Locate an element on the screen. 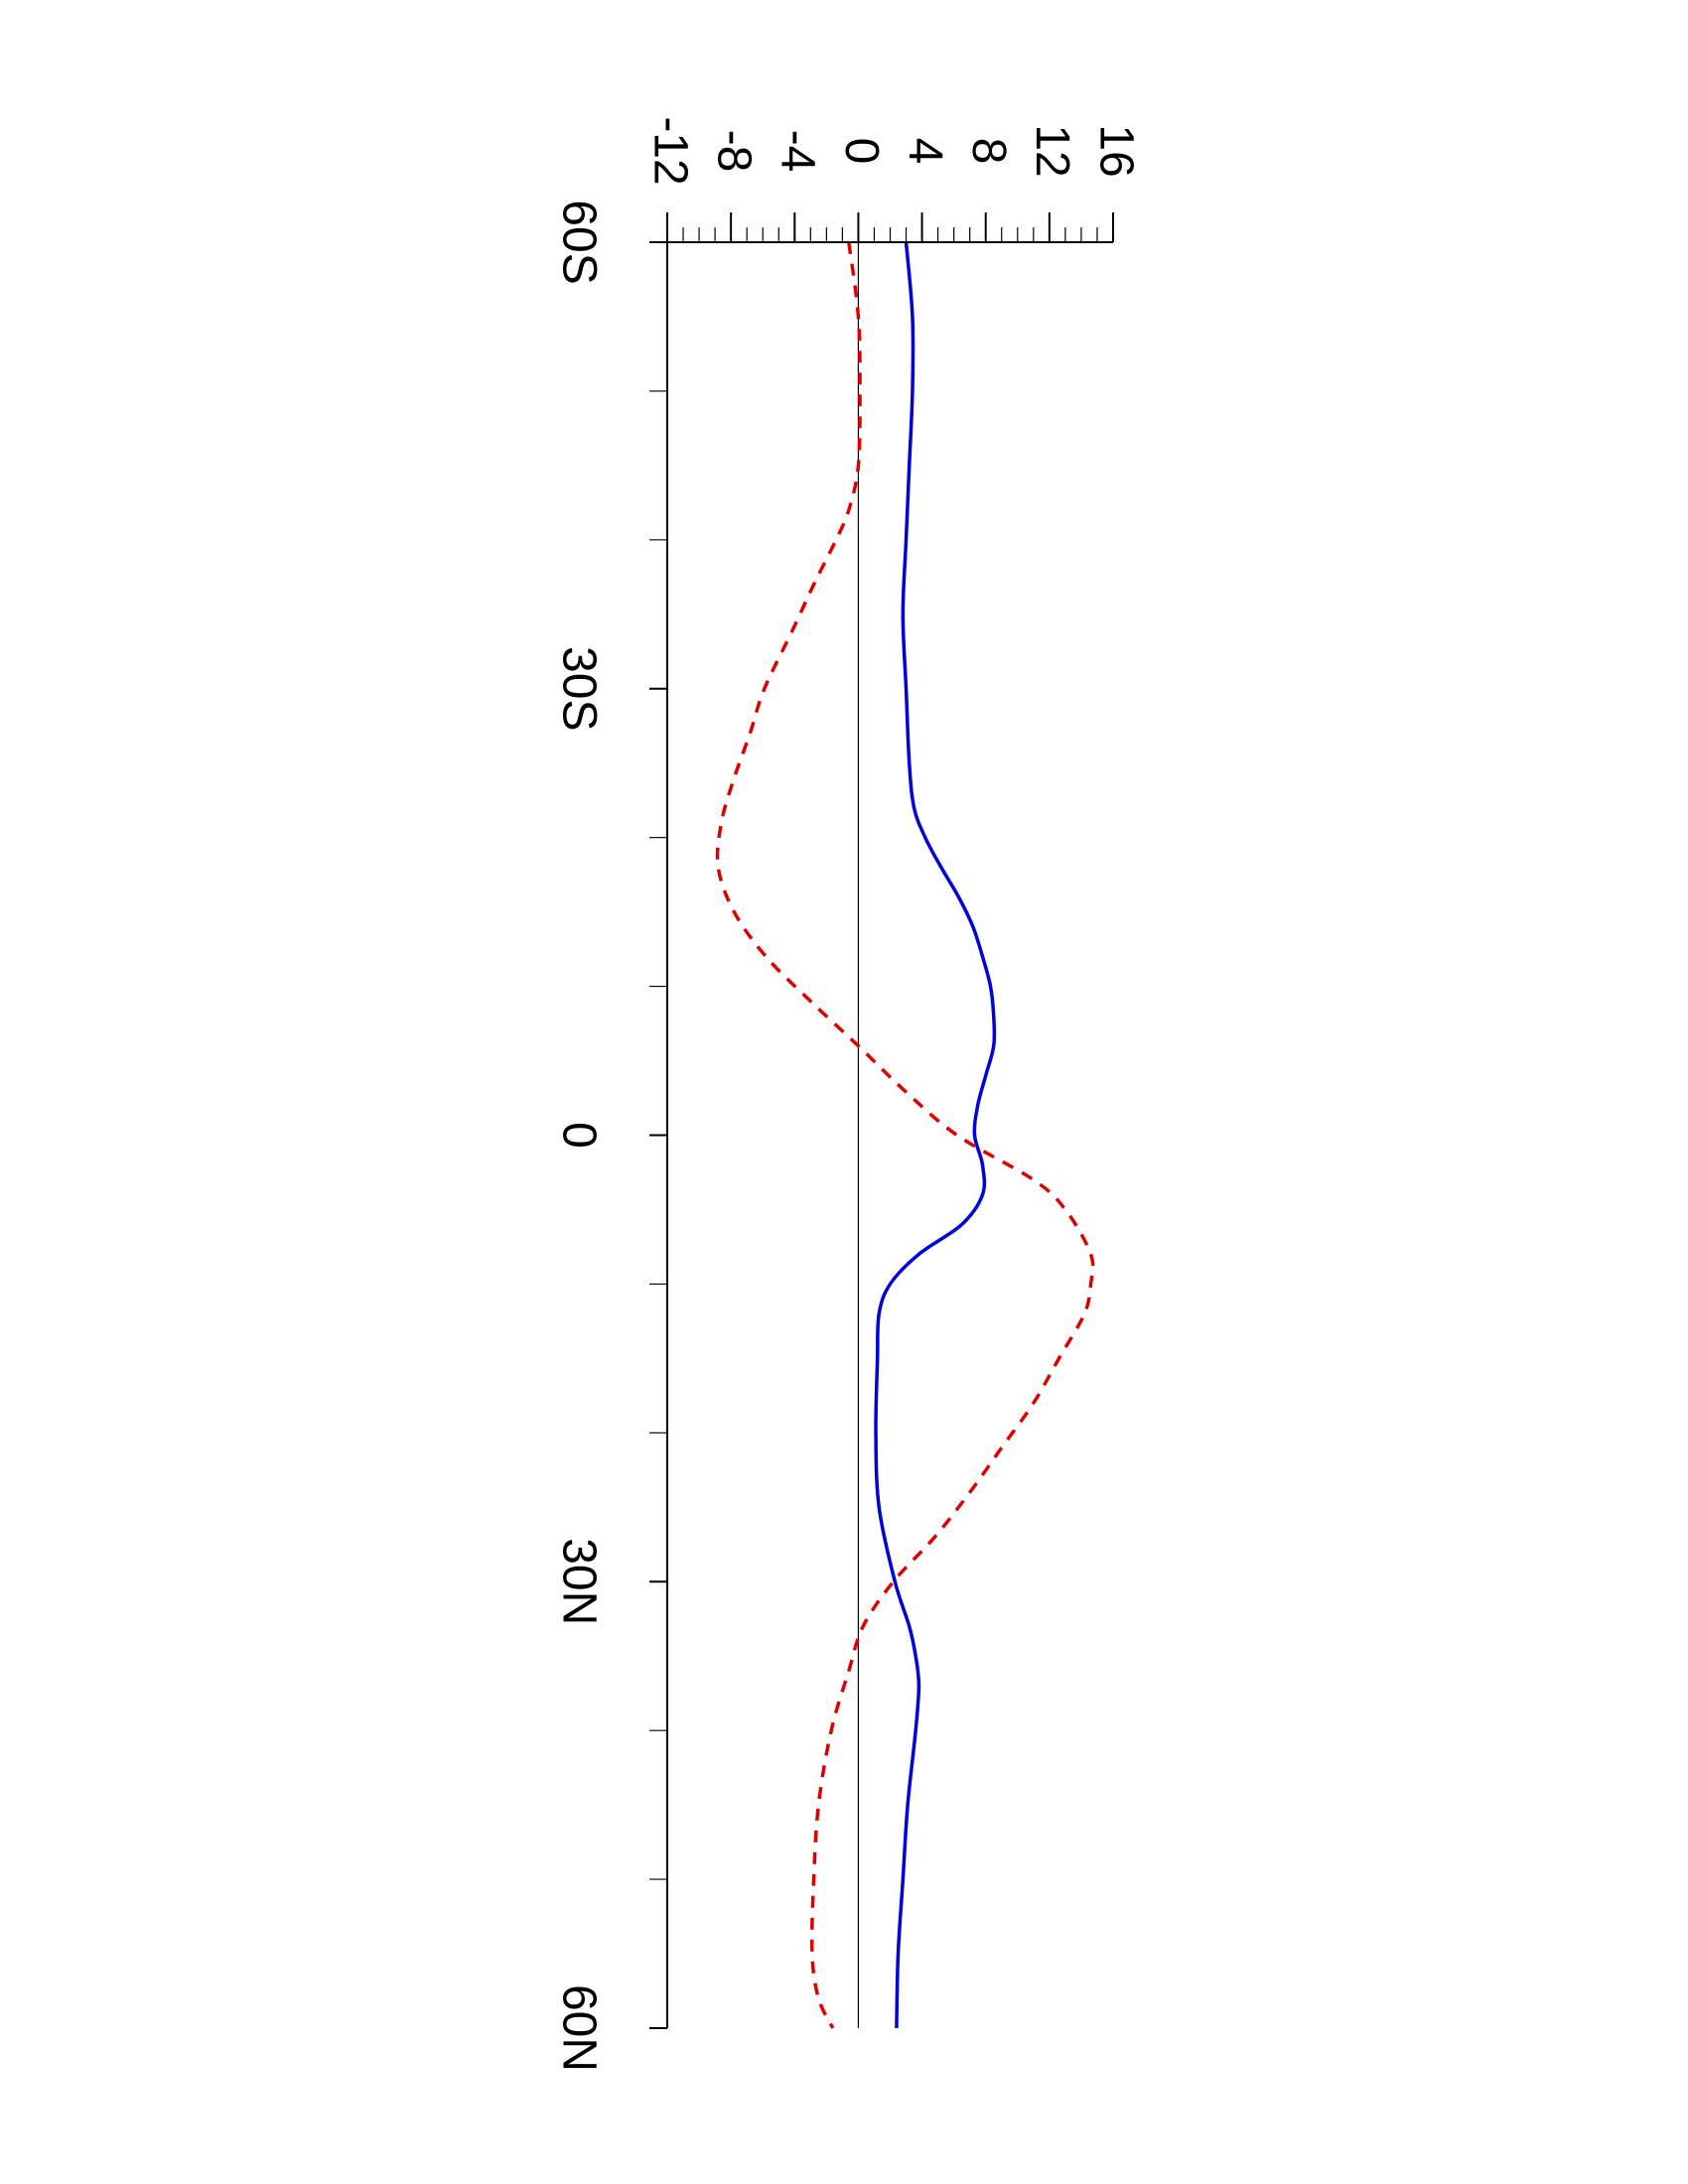 This screenshot has width=1688, height=2184. value-tick-label: 0 is located at coordinates (861, 151).